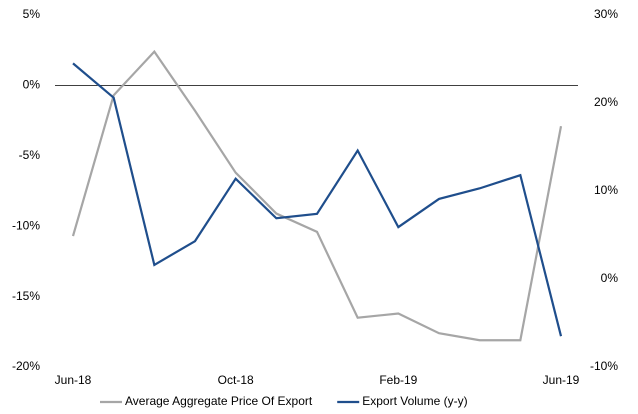  Describe the element at coordinates (219, 401) in the screenshot. I see `legend-label: Average Aggregate Price Of Export` at that location.